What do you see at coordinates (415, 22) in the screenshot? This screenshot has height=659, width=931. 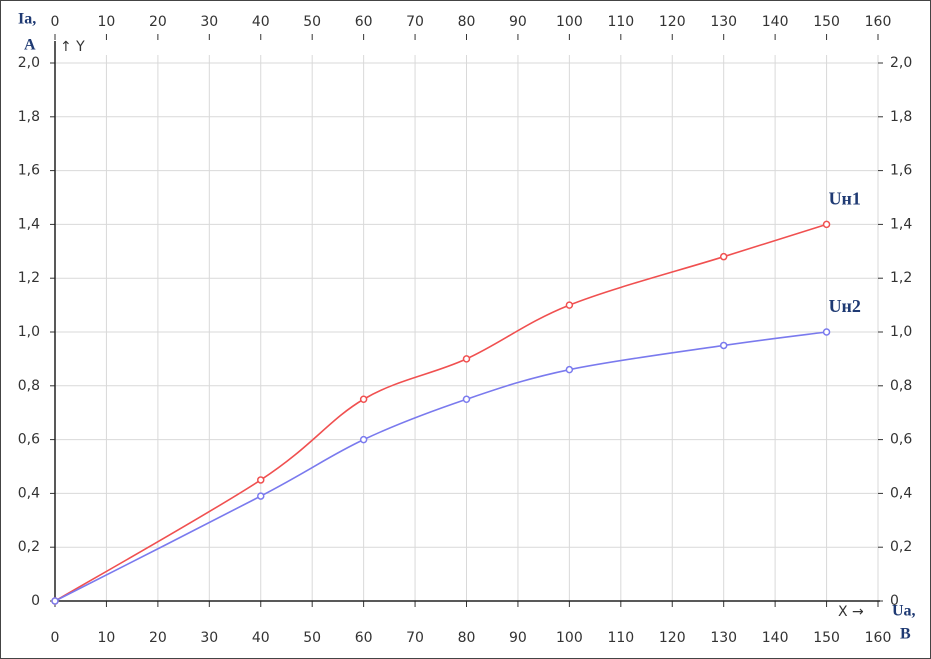 I see `x2-tick-label: 70` at bounding box center [415, 22].